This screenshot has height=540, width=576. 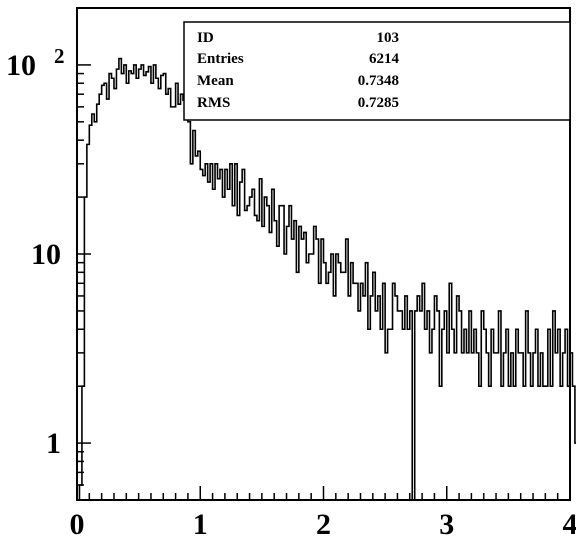 I want to click on x-tick-label: 4, so click(x=569, y=524).